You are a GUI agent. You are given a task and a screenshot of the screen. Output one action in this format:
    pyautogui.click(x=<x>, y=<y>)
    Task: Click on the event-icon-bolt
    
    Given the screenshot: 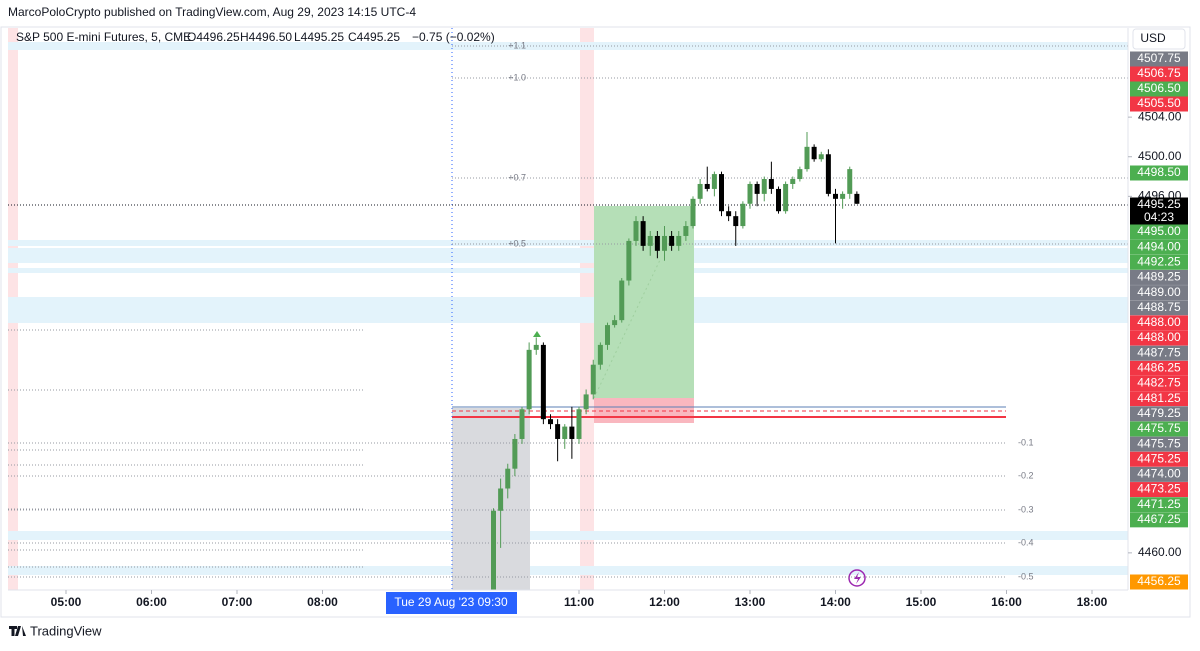 What is the action you would take?
    pyautogui.click(x=857, y=578)
    